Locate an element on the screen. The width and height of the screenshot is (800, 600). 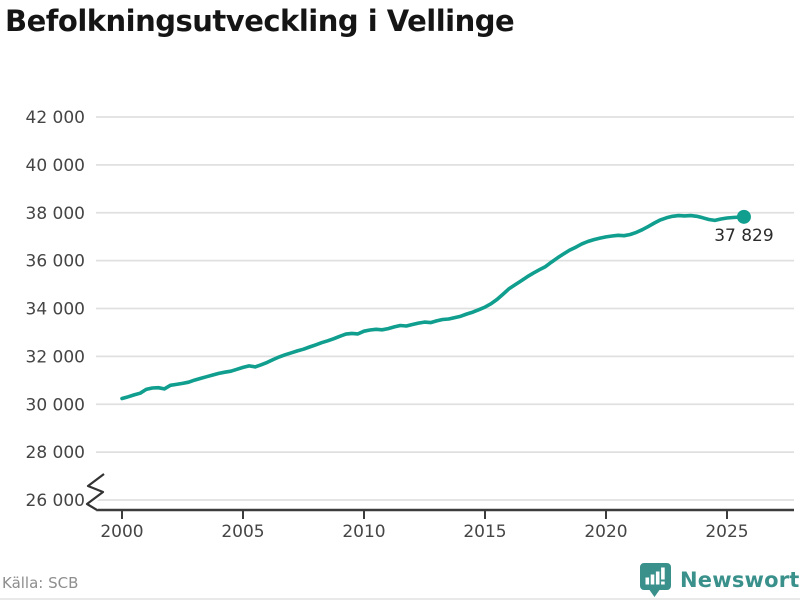
x-tick-label: 2015 is located at coordinates (484, 532).